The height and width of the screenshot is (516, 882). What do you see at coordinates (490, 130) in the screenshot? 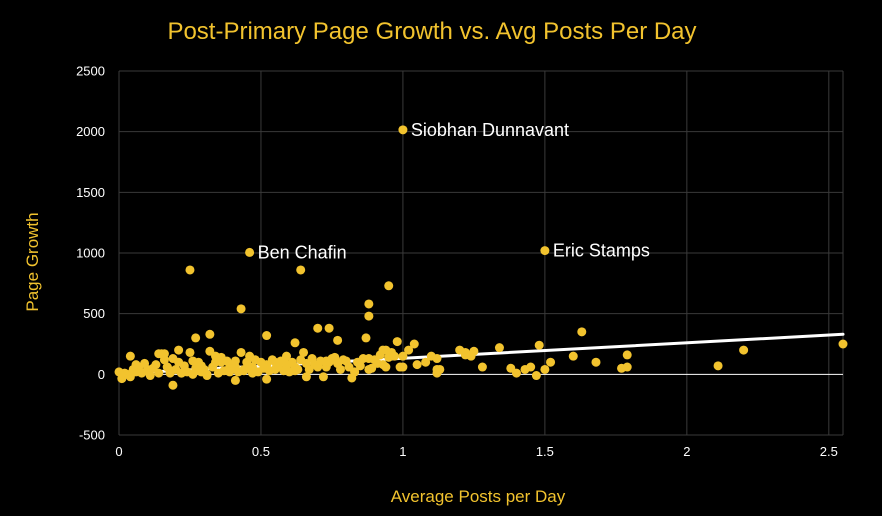
I see `point-label: Siobhan Dunnavant` at bounding box center [490, 130].